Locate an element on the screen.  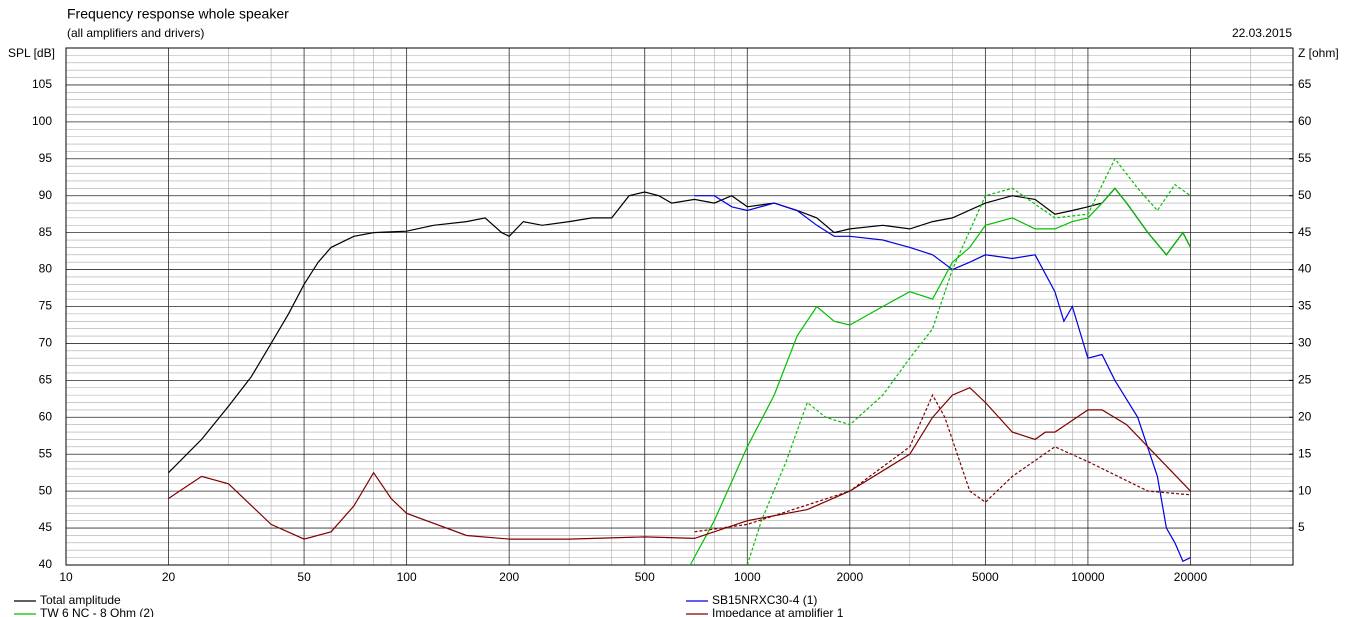
y2-tick-label: 10 is located at coordinates (1305, 490).